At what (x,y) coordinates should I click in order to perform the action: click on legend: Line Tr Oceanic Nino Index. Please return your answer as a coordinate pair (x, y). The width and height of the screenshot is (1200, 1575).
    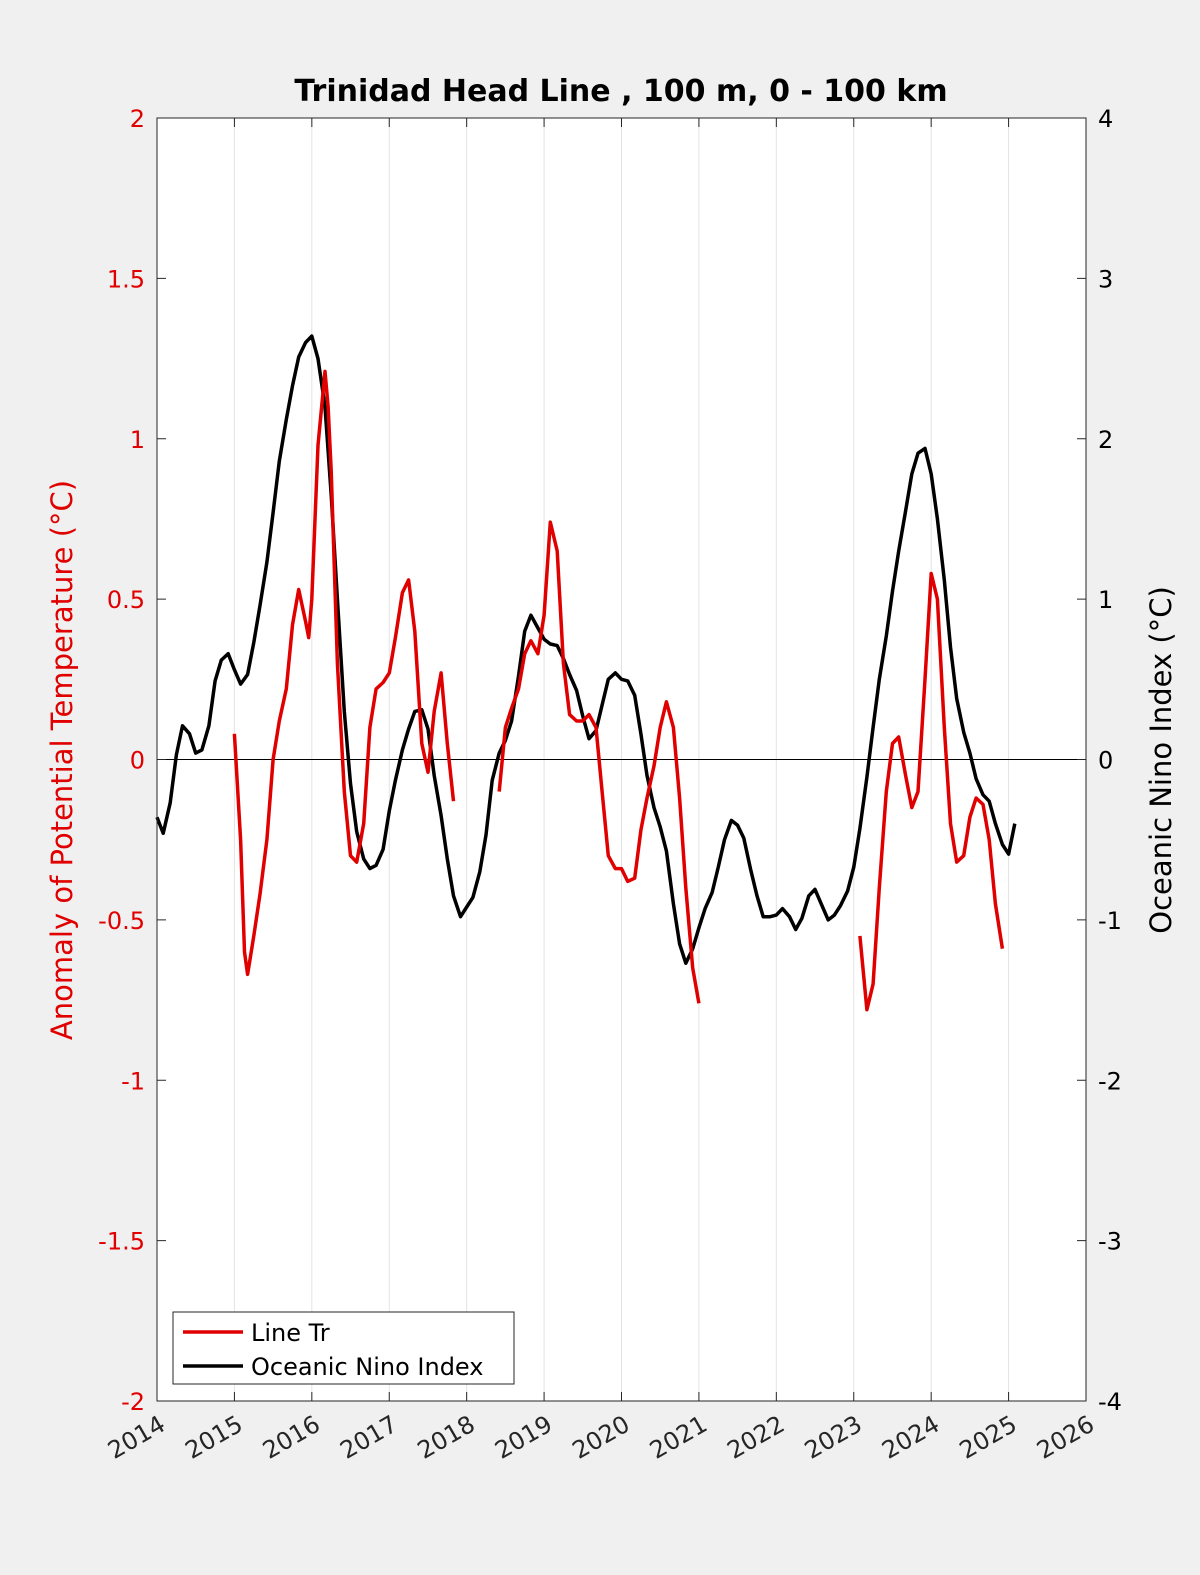
    Looking at the image, I should click on (343, 1348).